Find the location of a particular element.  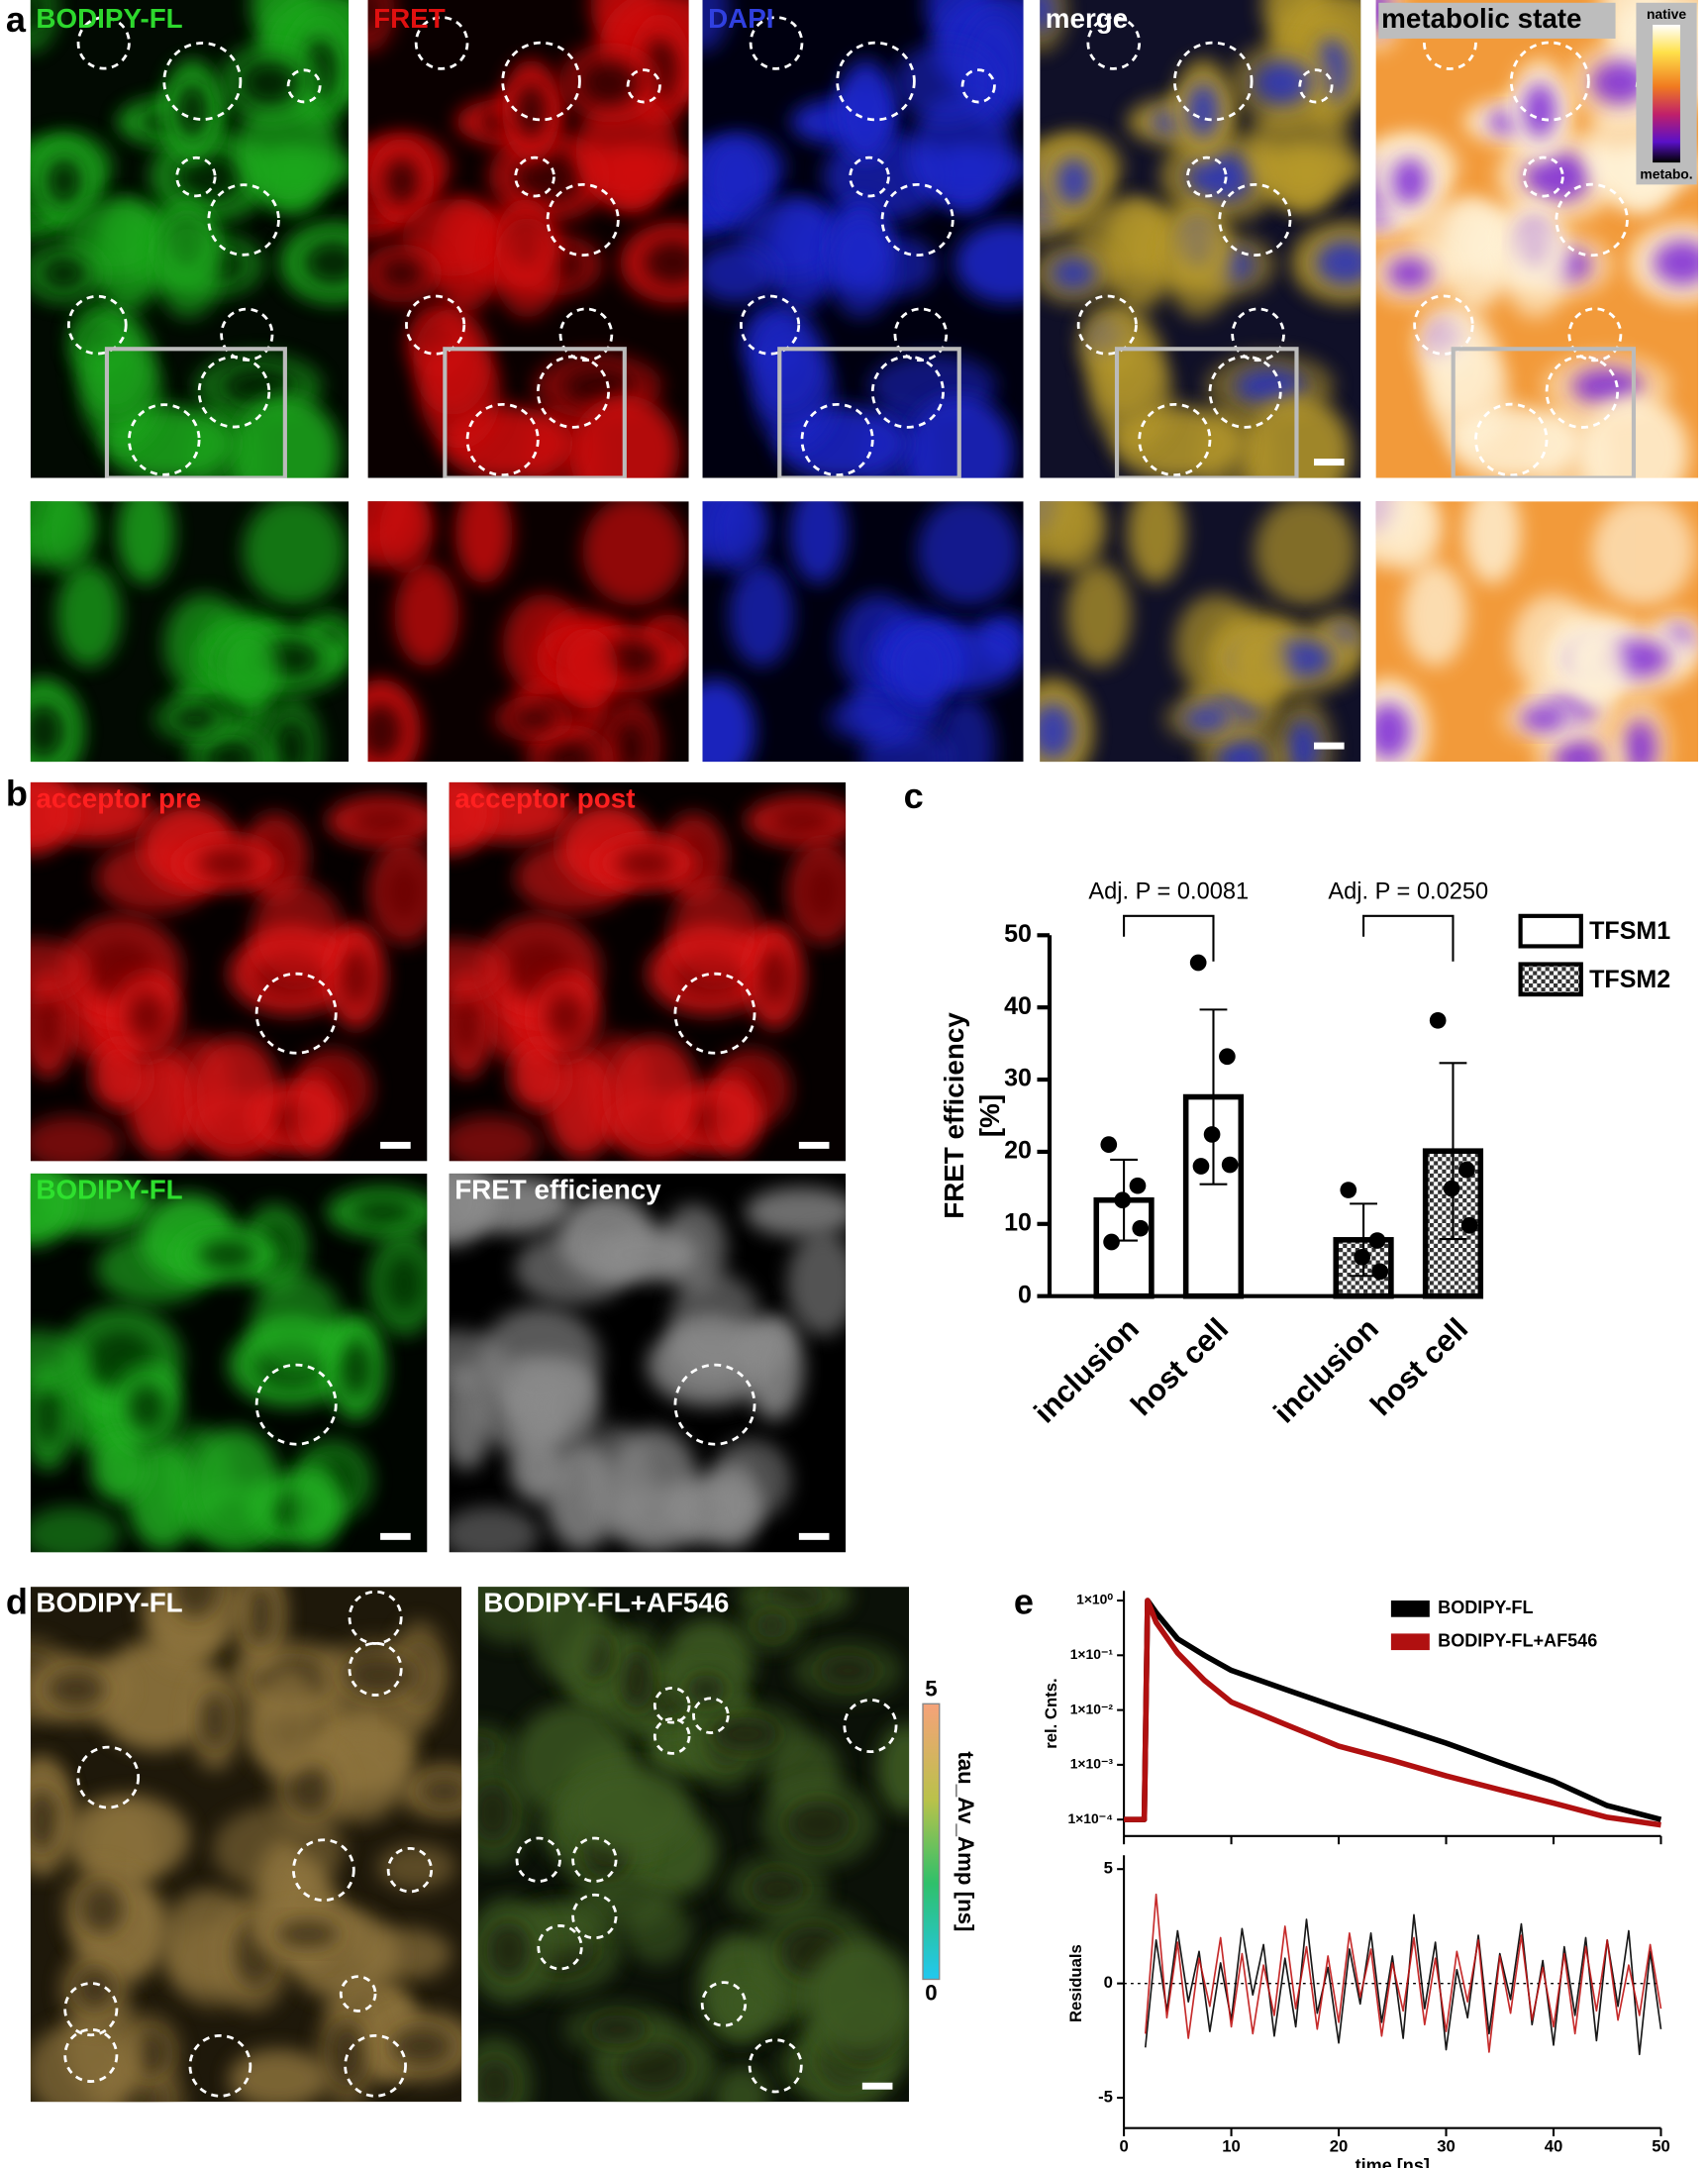

colorbar-label: metabo. is located at coordinates (1666, 173).